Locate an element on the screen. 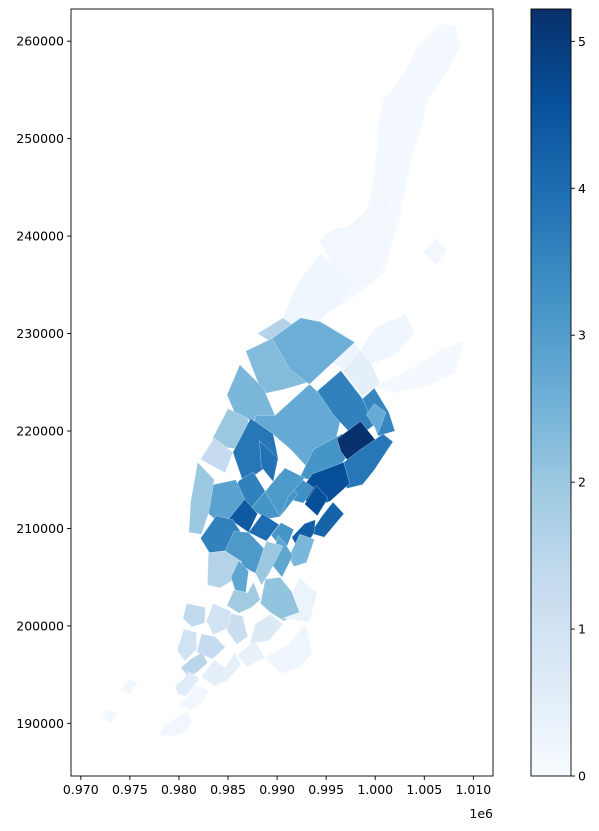 The image size is (599, 831). x-tick-label: 0.975 is located at coordinates (130, 789).